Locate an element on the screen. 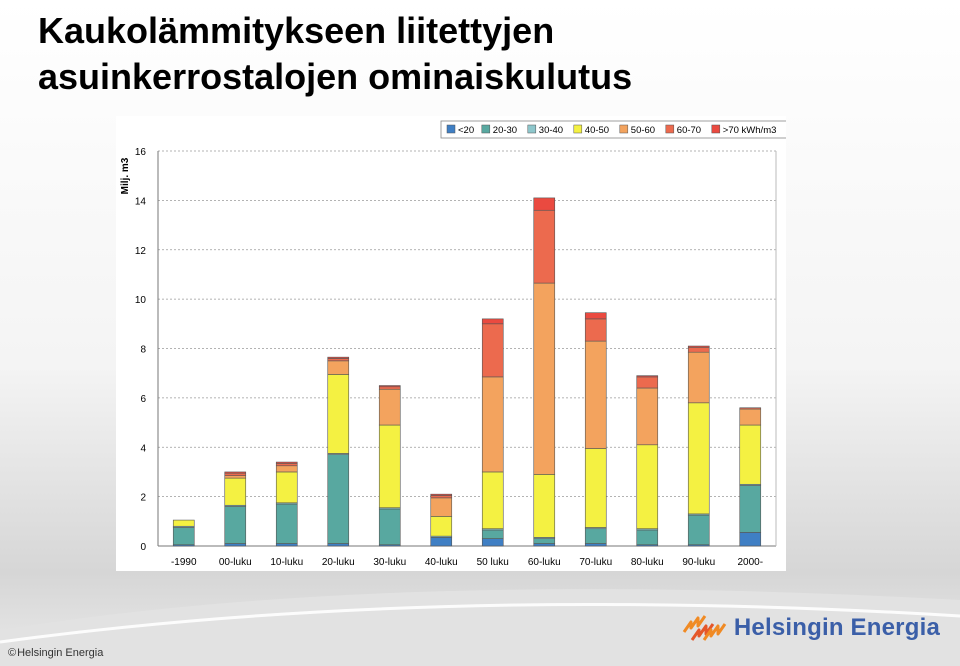 The image size is (960, 666). lightning-logo-icon is located at coordinates (704, 628).